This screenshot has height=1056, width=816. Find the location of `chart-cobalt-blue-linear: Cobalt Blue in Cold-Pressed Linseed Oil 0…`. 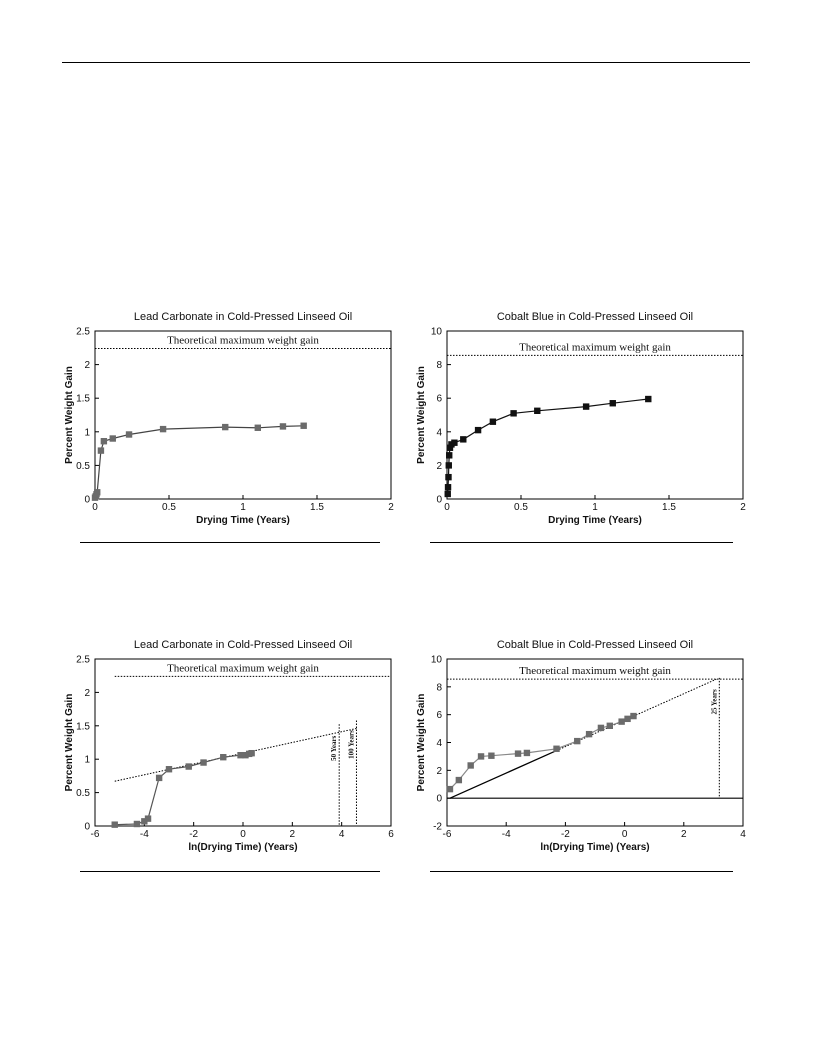

chart-cobalt-blue-linear: Cobalt Blue in Cold-Pressed Linseed Oil 0… is located at coordinates (581, 418).